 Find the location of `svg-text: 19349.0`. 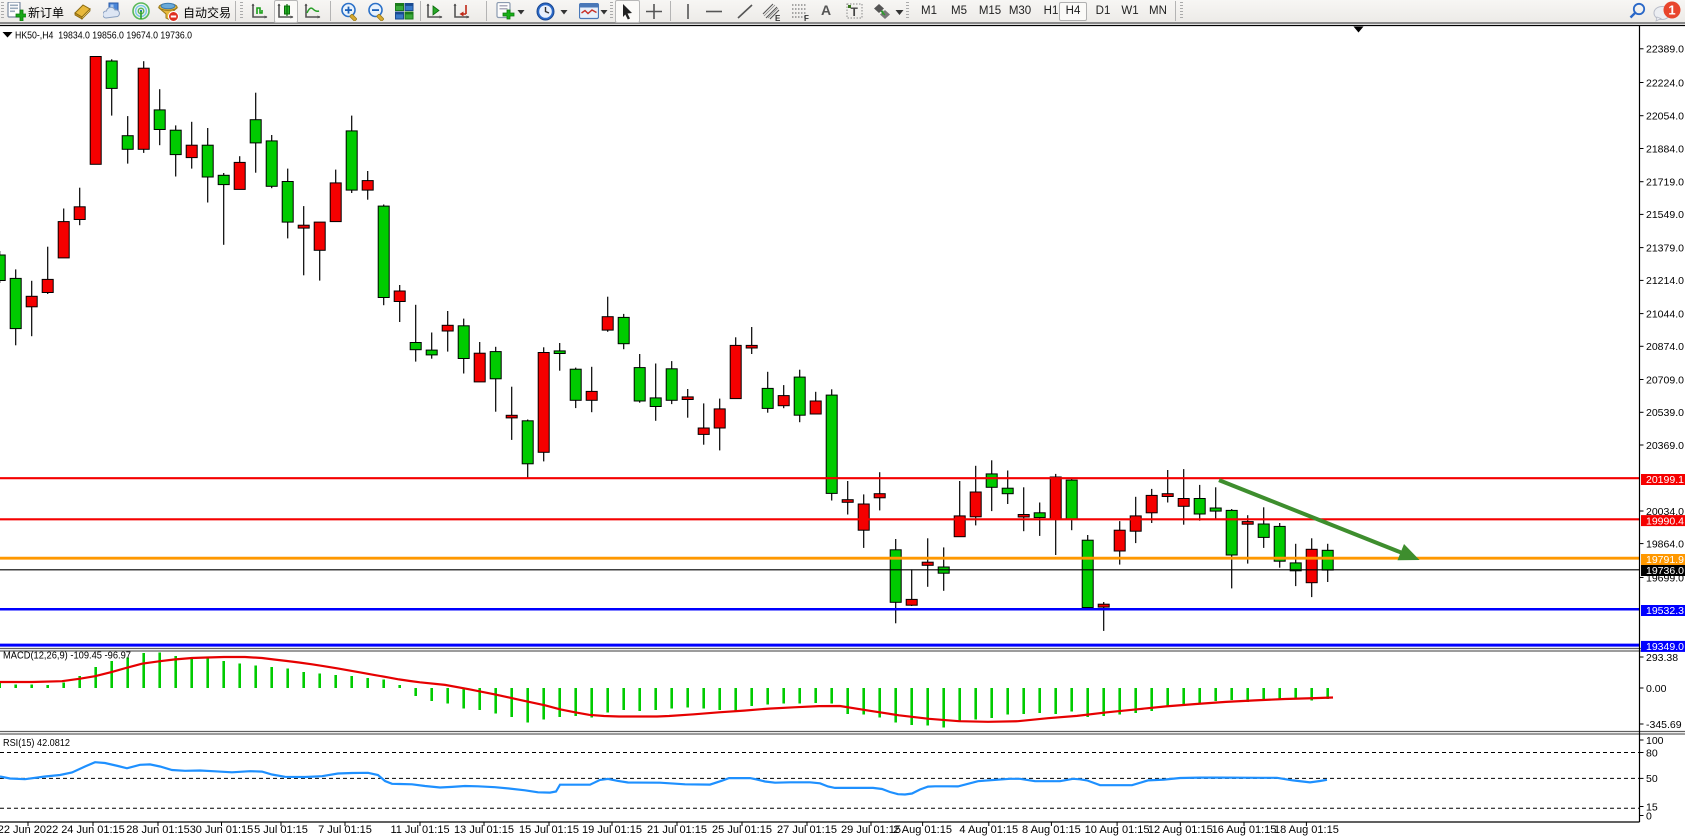

svg-text: 19349.0 is located at coordinates (1665, 647).